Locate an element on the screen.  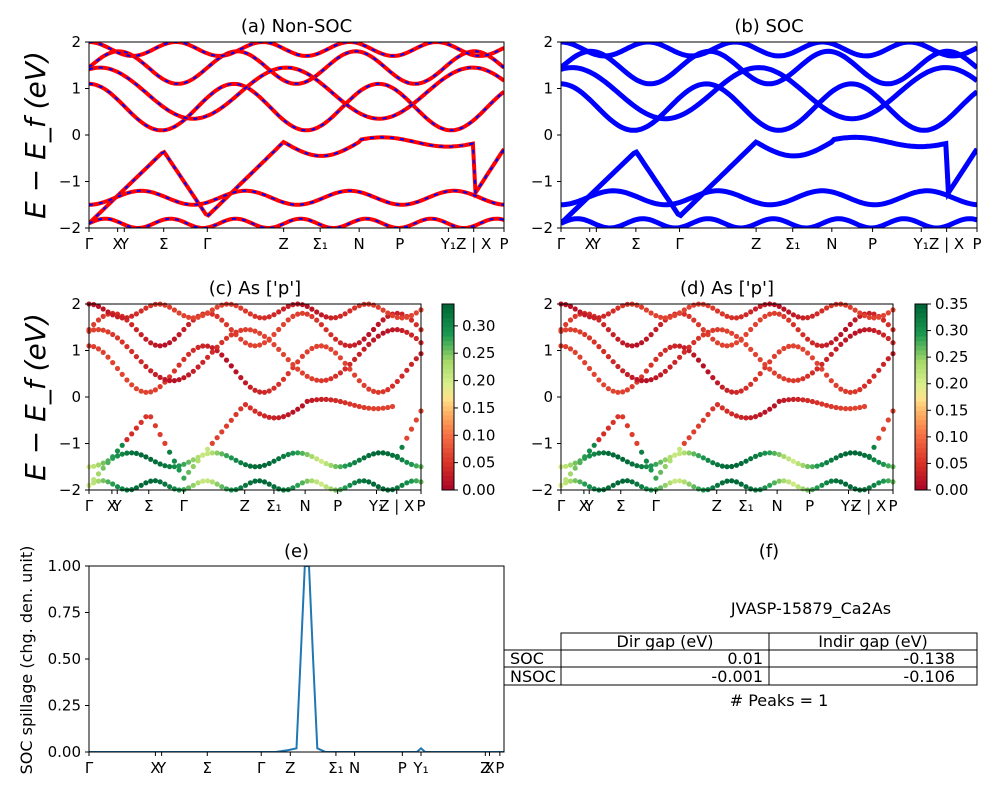
xtick-label: Γ is located at coordinates (207, 244).